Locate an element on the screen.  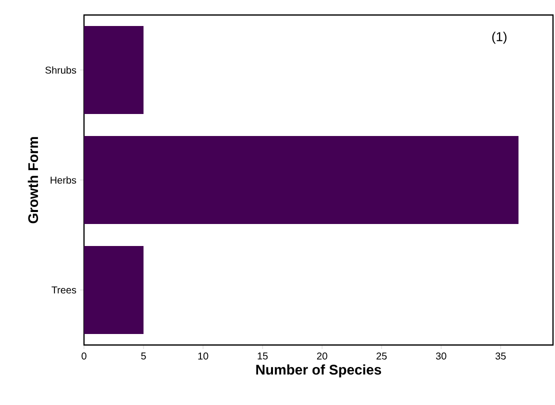
x-tick-label: 0 is located at coordinates (84, 356).